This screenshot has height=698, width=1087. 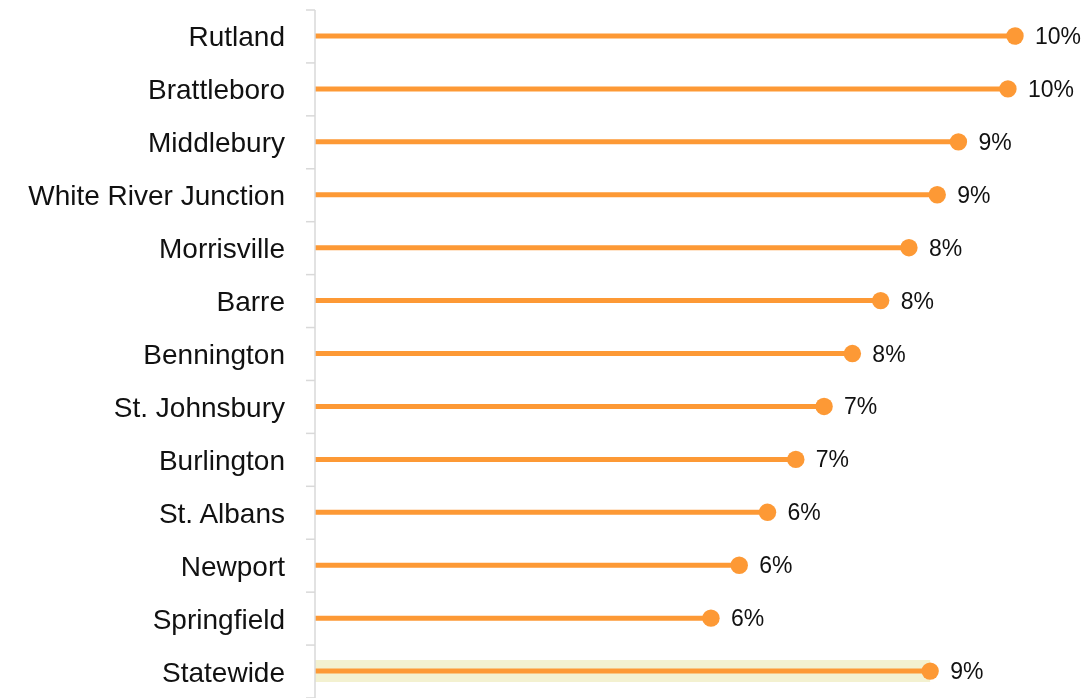 What do you see at coordinates (156, 195) in the screenshot?
I see `y-tick-label: White River Junction` at bounding box center [156, 195].